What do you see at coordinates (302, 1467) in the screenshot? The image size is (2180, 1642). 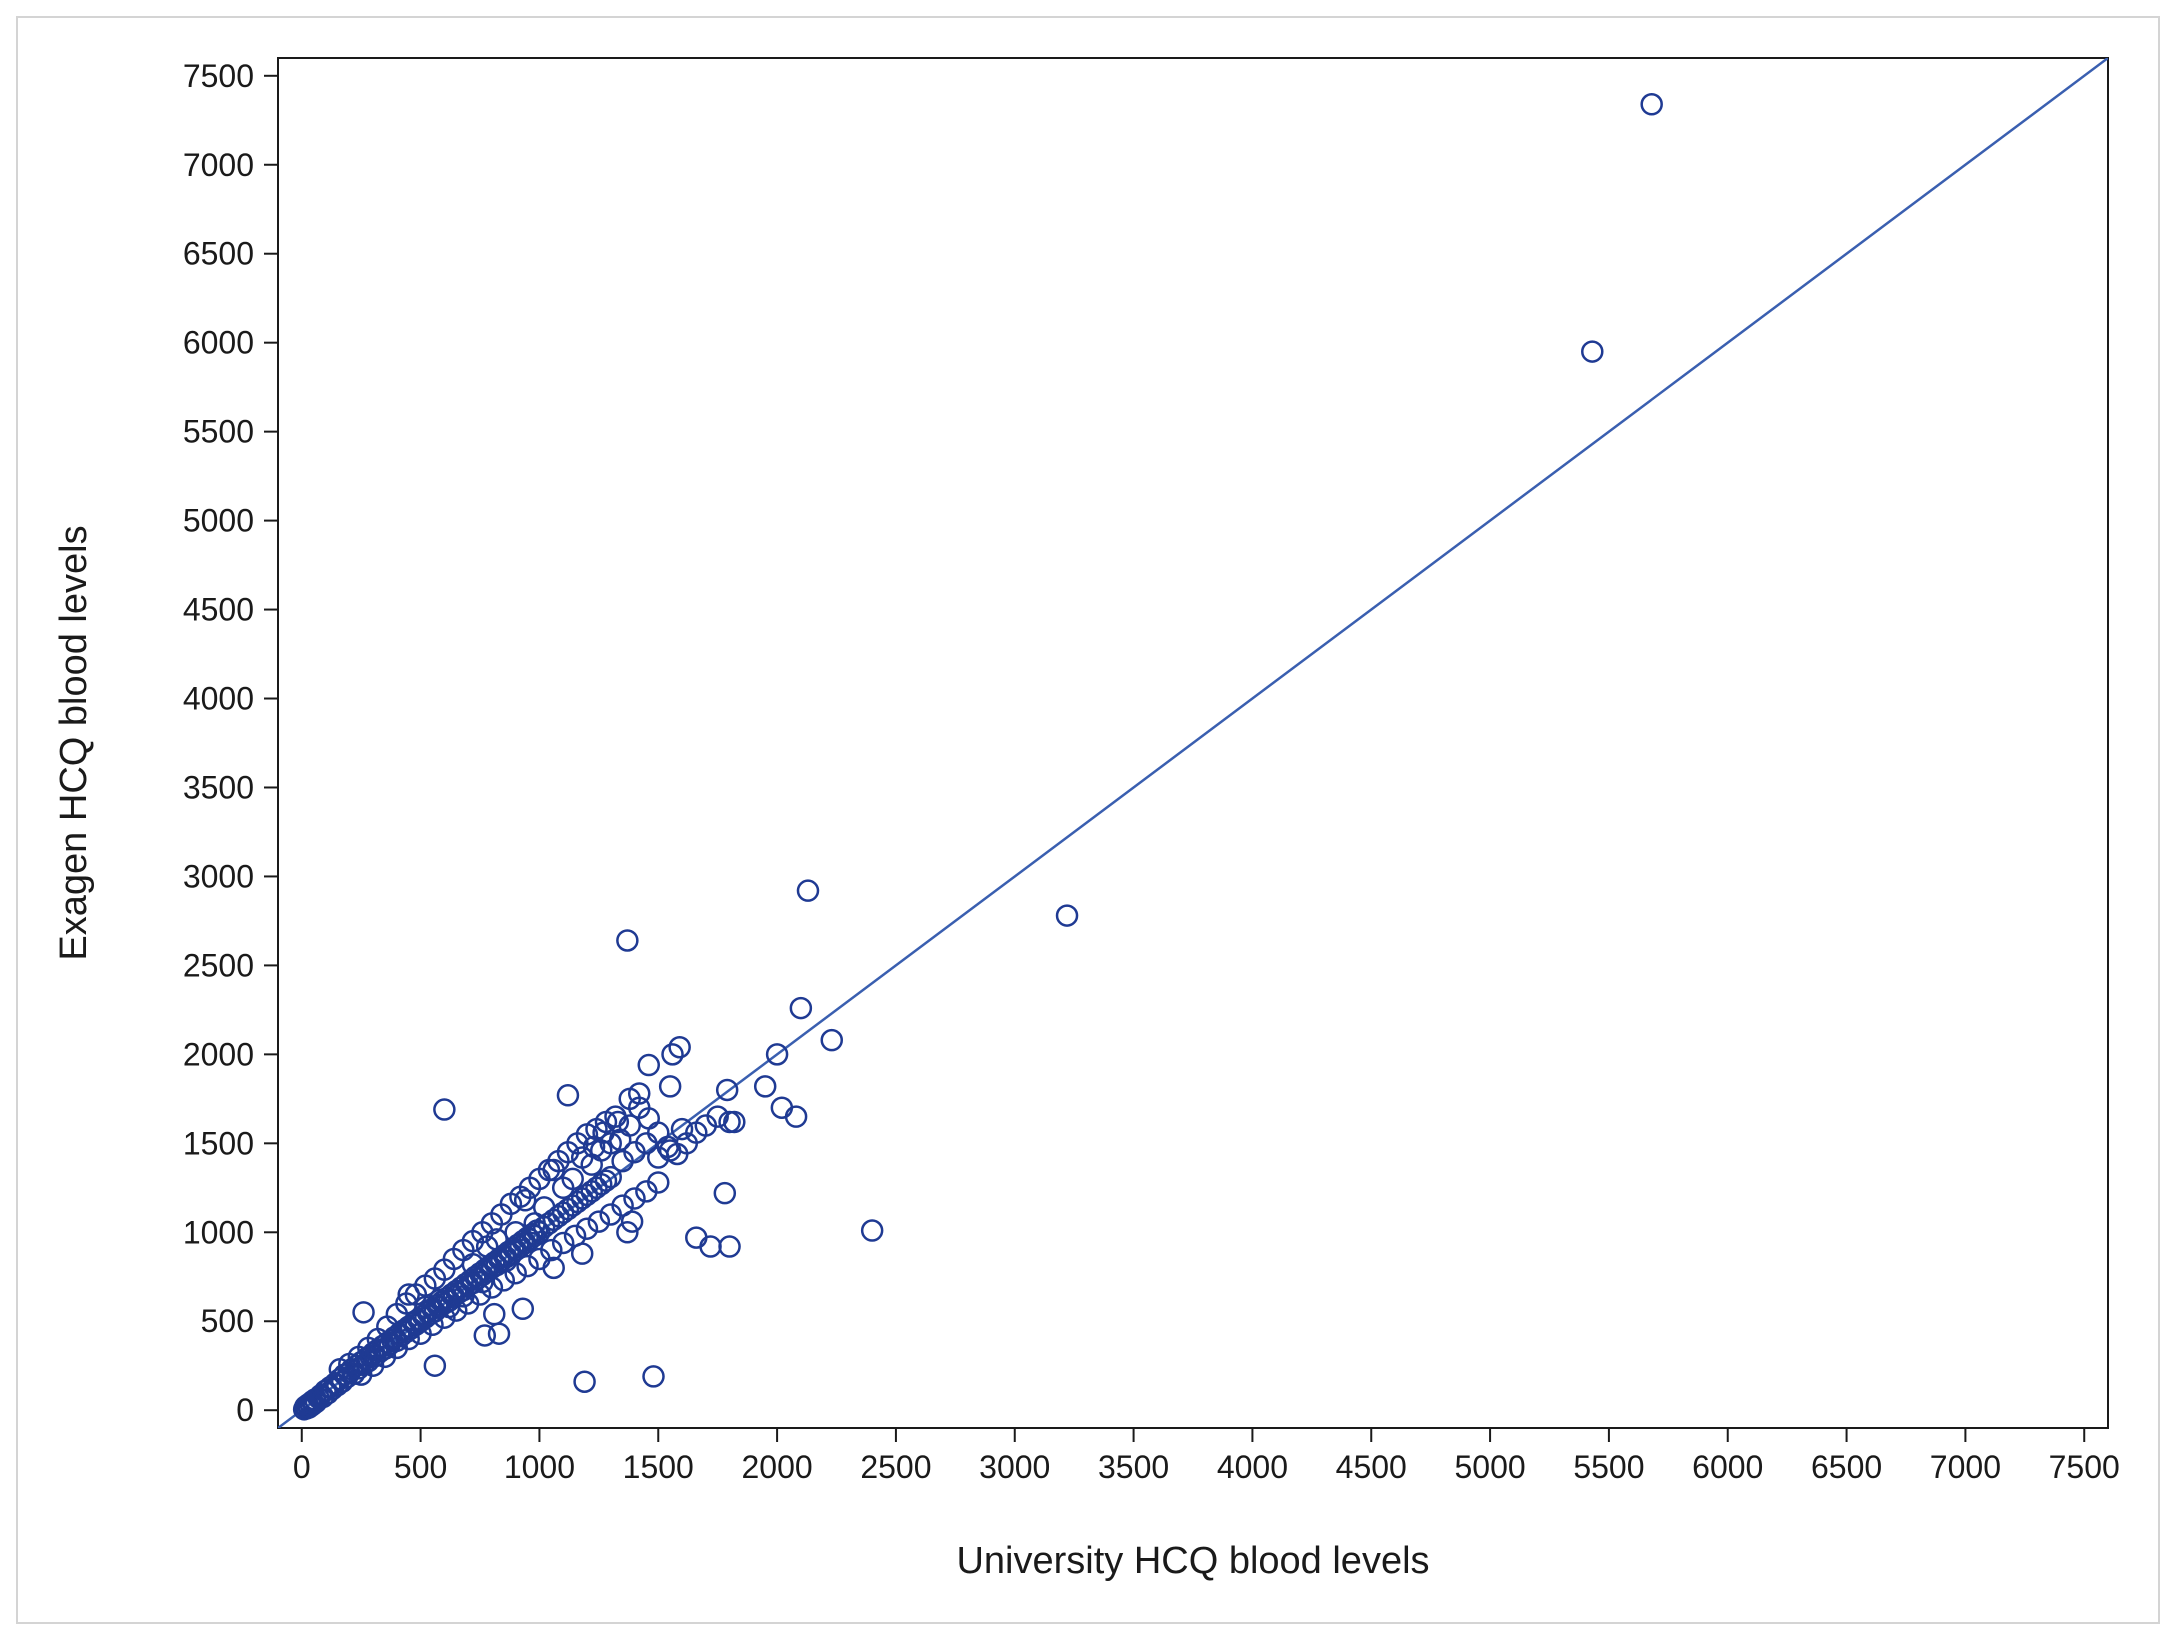 I see `x-tick-label: 0` at bounding box center [302, 1467].